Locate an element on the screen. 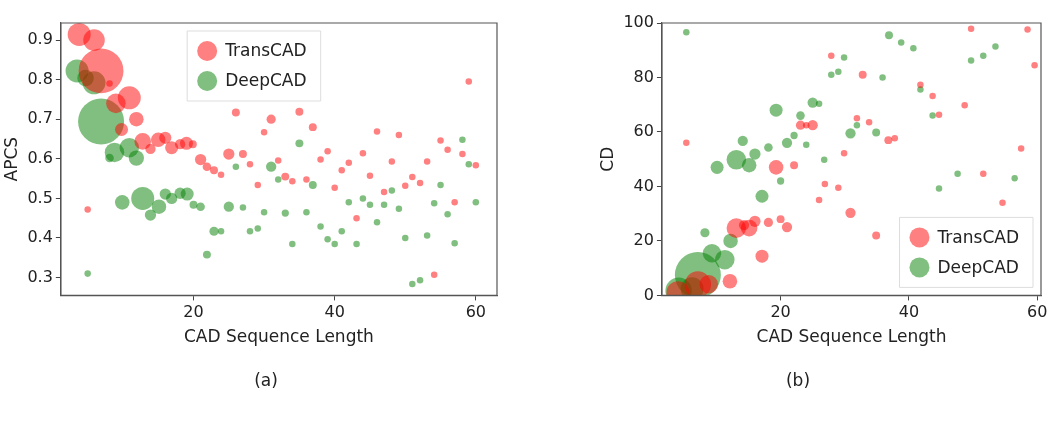 The width and height of the screenshot is (1064, 429). y-tick-label: 0.5 is located at coordinates (40, 197).